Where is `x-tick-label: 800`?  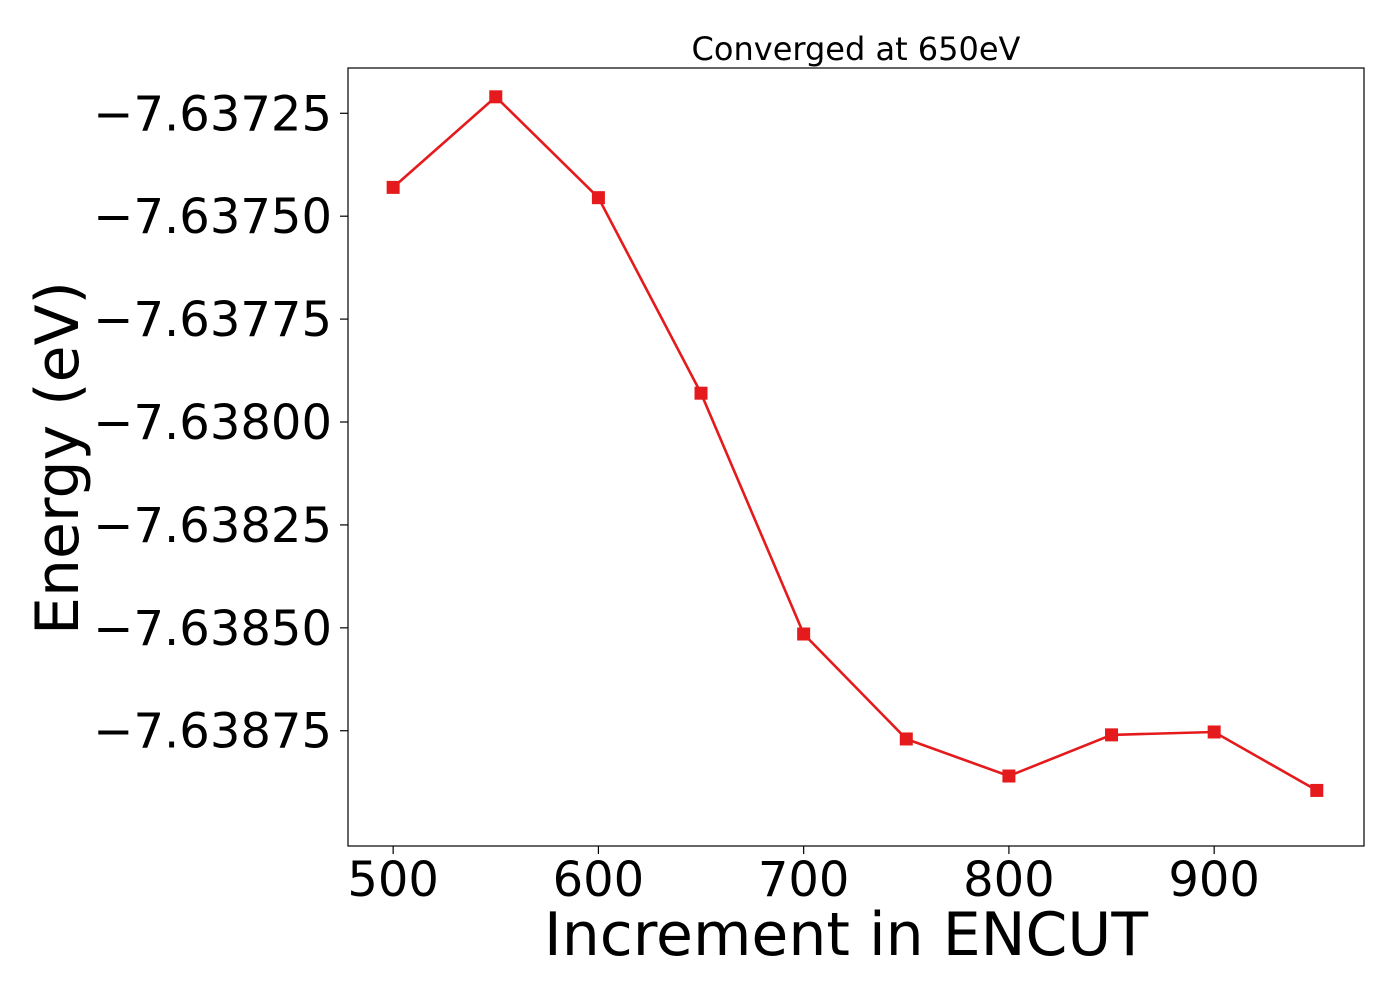 x-tick-label: 800 is located at coordinates (1009, 880).